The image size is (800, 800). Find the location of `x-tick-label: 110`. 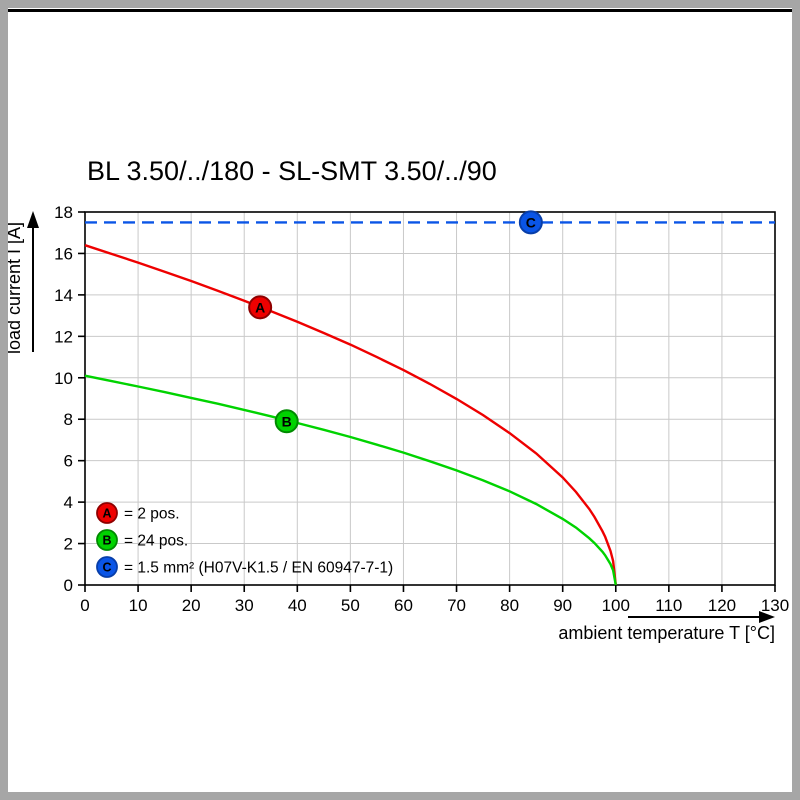

x-tick-label: 110 is located at coordinates (668, 605).